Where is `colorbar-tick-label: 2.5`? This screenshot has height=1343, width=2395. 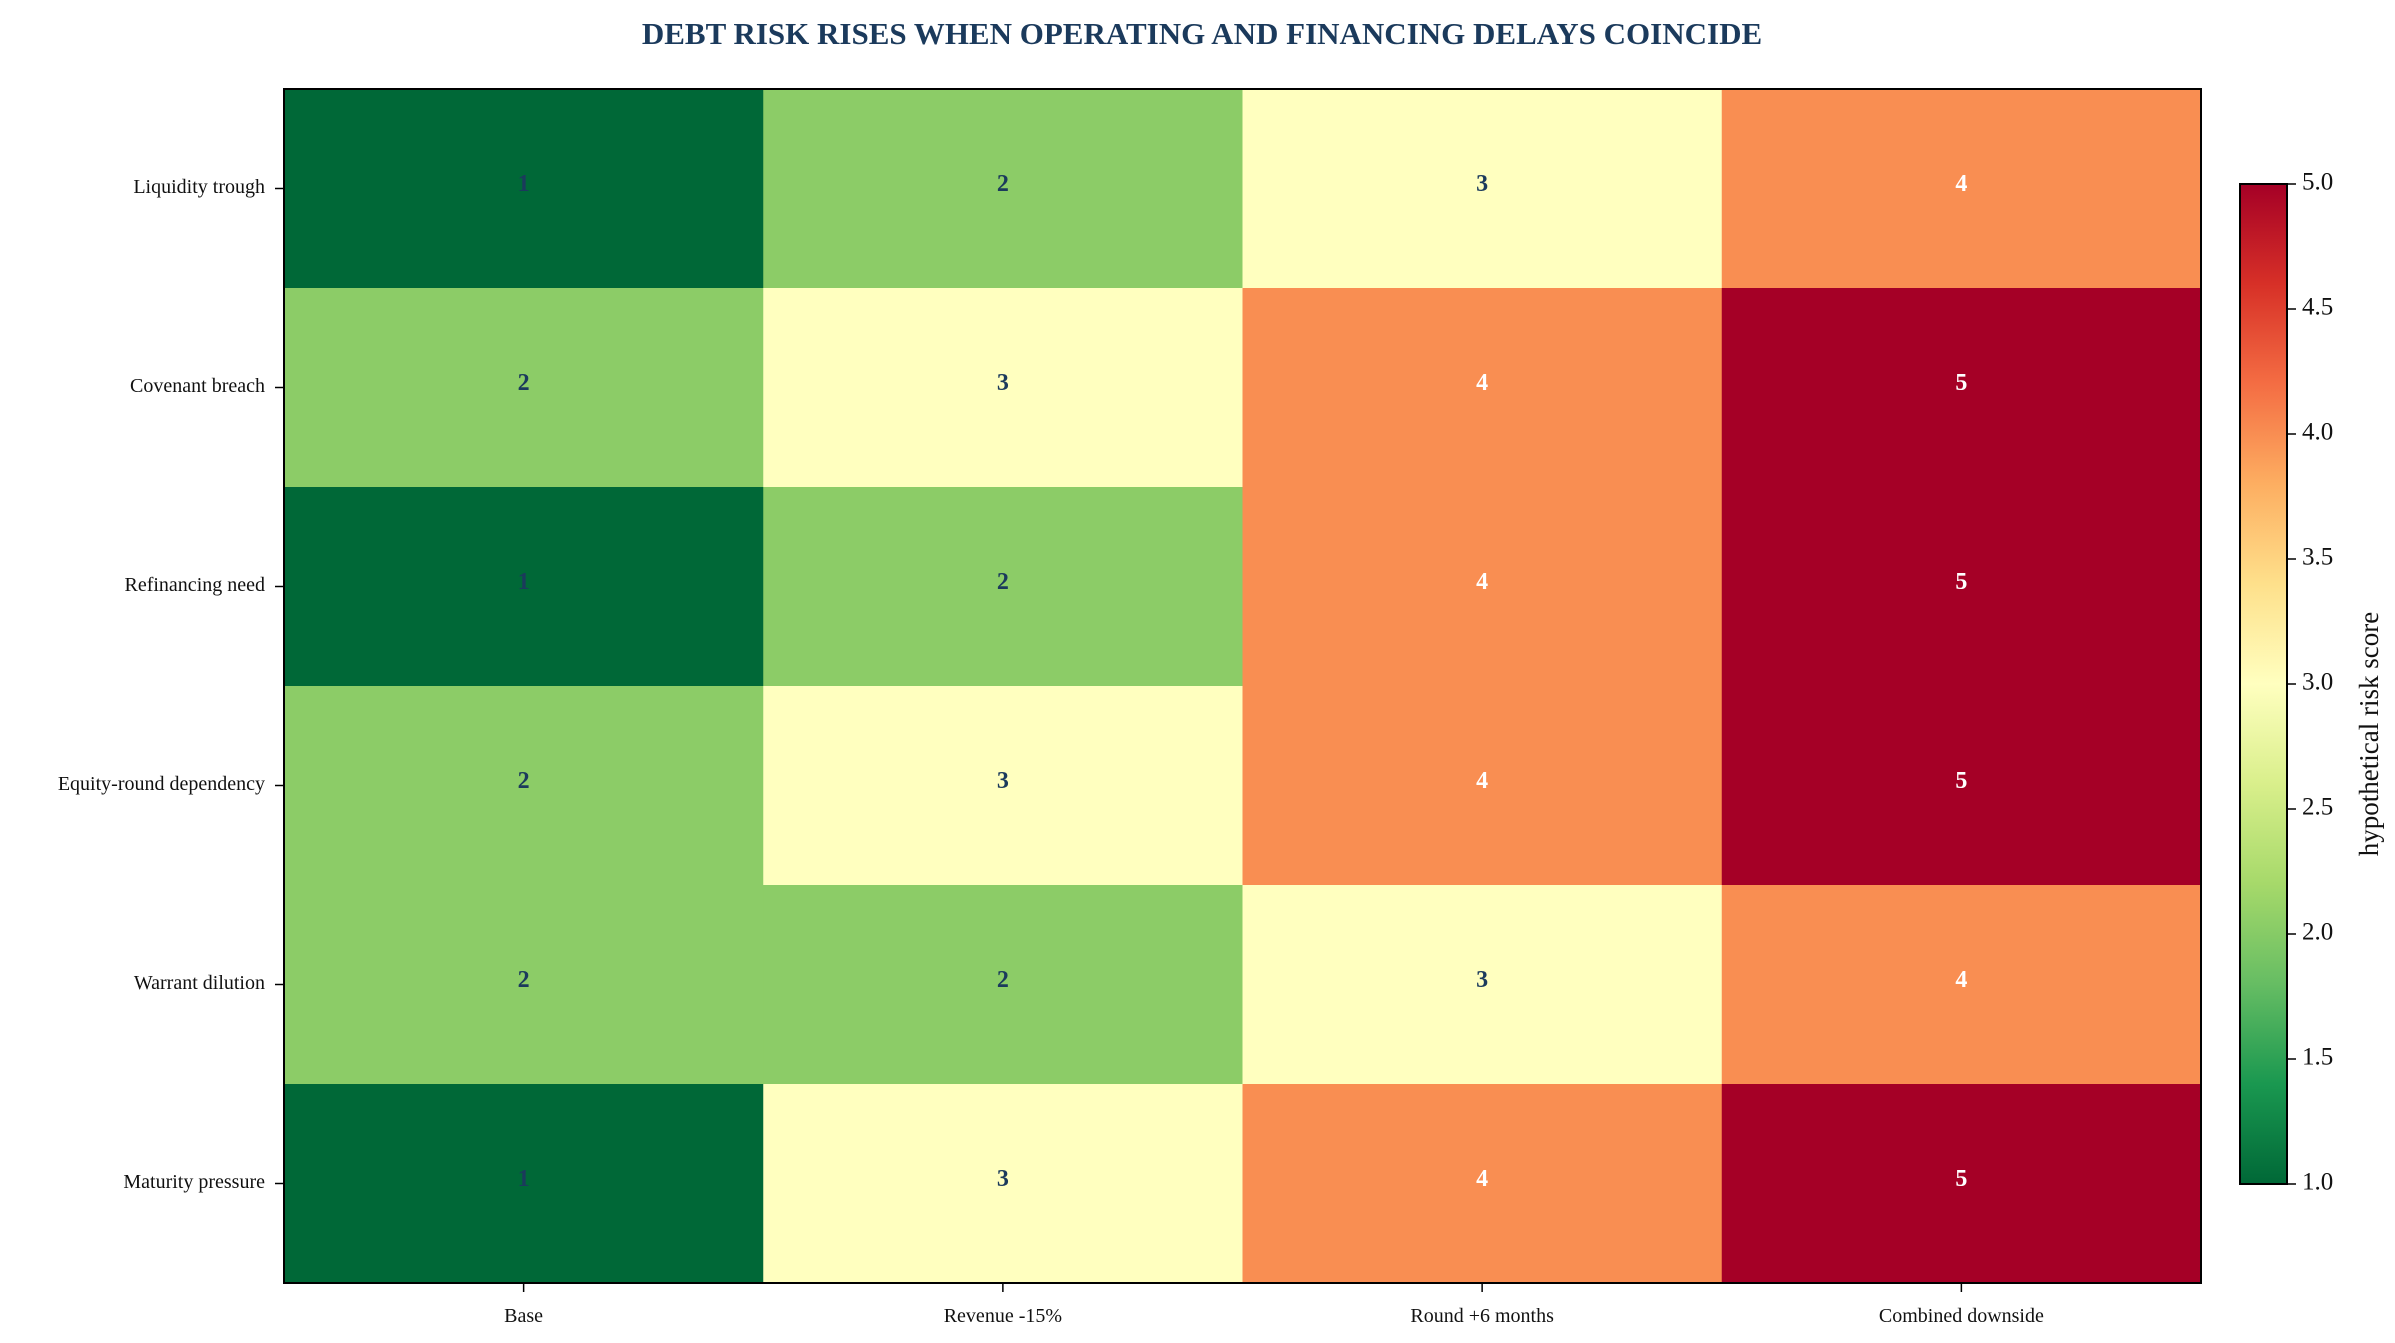 colorbar-tick-label: 2.5 is located at coordinates (2317, 807).